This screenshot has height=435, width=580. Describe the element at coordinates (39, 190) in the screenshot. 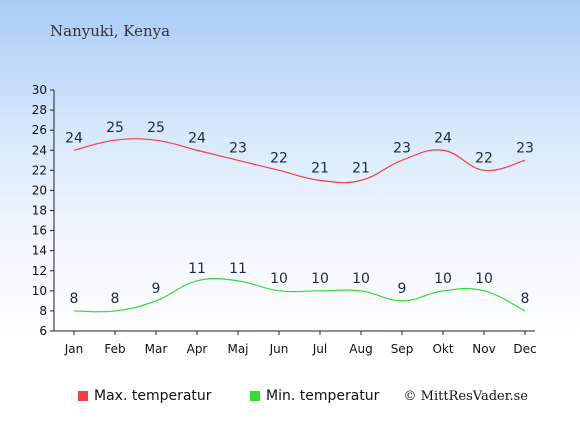

I see `y-tick-label: 20` at that location.